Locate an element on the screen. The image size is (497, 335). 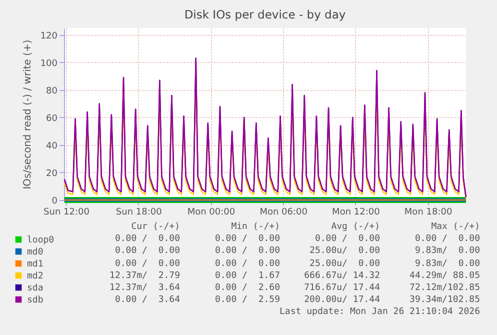
y-tick-label: 60 is located at coordinates (52, 119).